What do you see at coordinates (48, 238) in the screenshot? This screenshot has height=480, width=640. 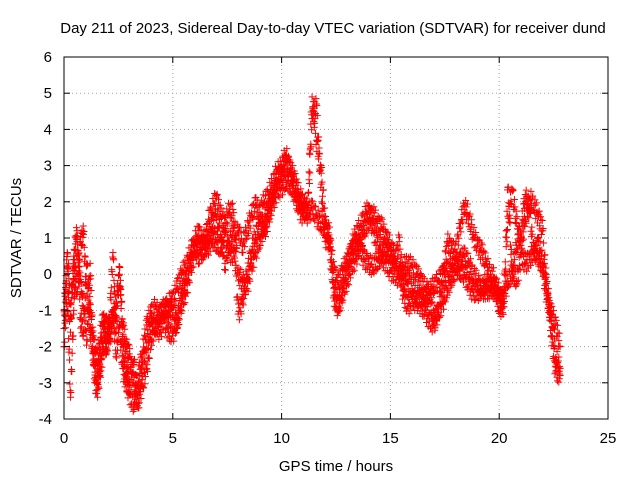 I see `y-tick-label: 1` at bounding box center [48, 238].